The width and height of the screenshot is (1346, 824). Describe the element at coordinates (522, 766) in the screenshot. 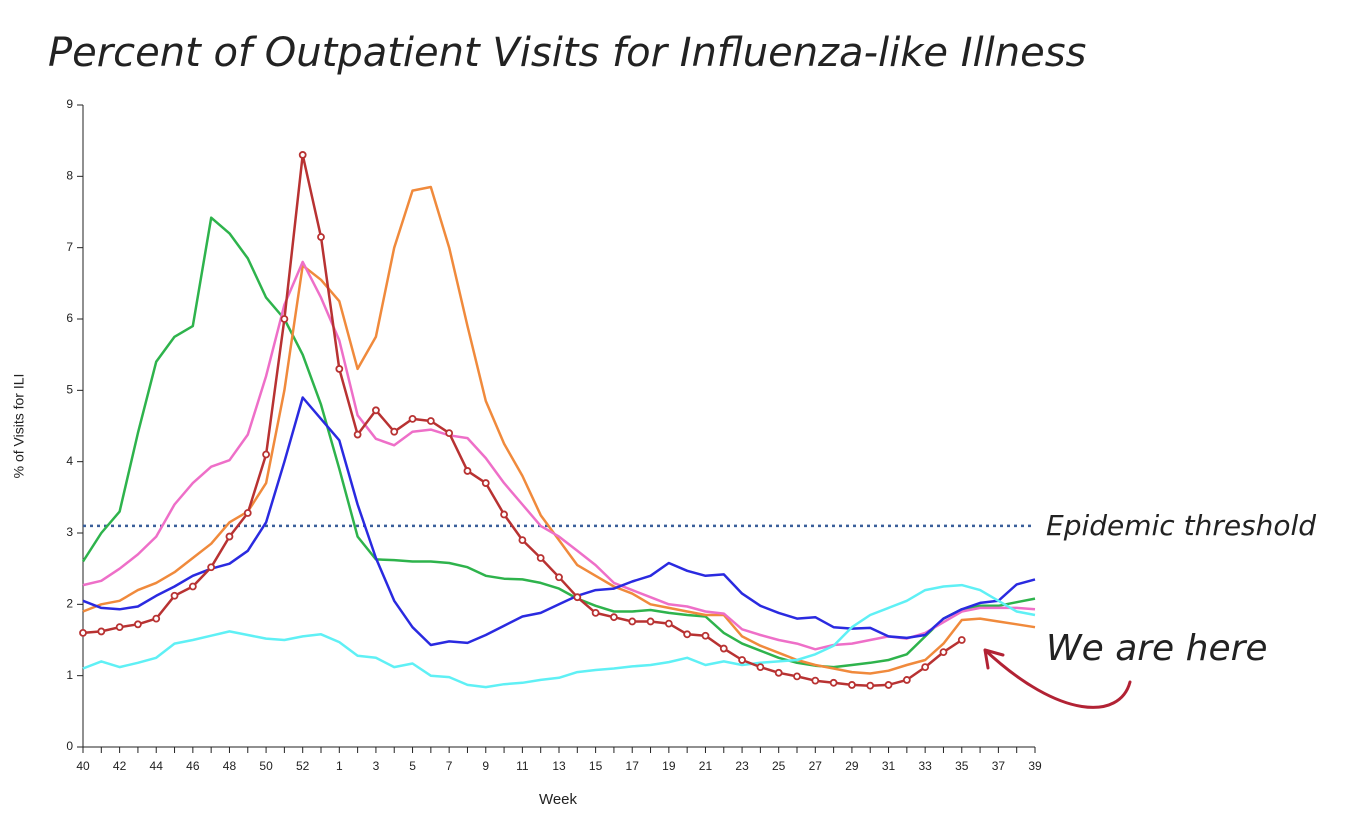

I see `x-tick-label: 11` at that location.